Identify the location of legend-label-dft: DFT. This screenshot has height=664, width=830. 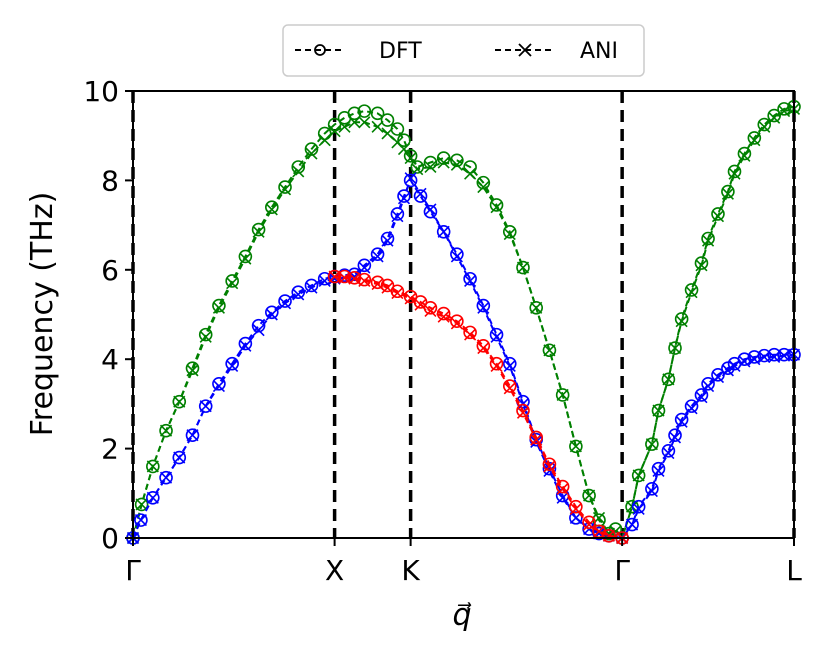
(400, 51).